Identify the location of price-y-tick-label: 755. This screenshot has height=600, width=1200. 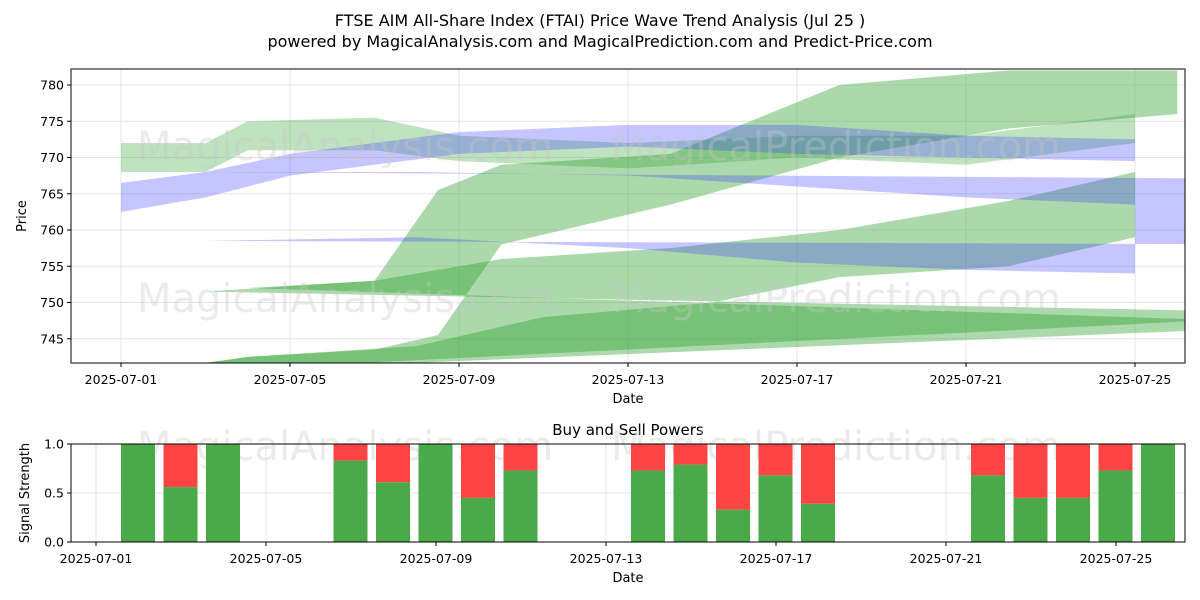
(52, 266).